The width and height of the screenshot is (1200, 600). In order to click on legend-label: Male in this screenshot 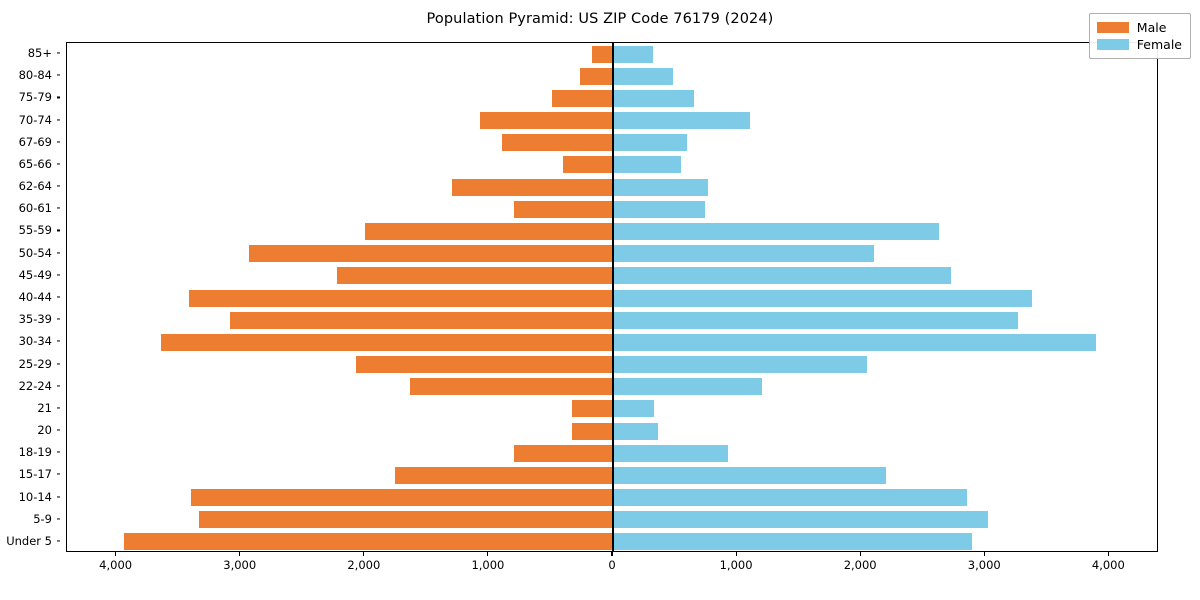, I will do `click(1151, 27)`.